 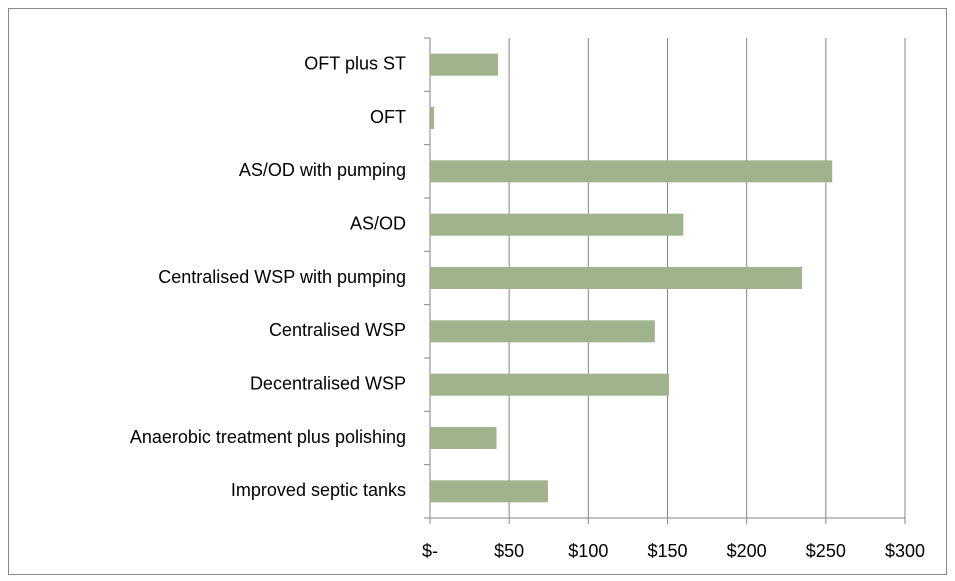 I want to click on x-tick-label: $100, so click(x=588, y=551).